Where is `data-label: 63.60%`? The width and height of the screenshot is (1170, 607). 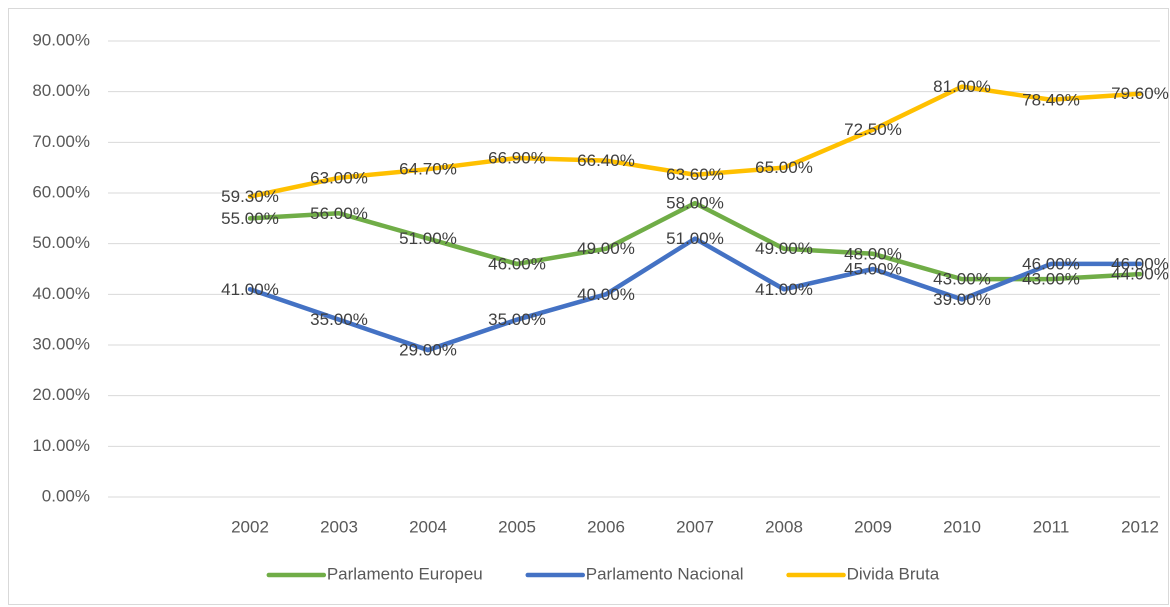
data-label: 63.60% is located at coordinates (695, 174).